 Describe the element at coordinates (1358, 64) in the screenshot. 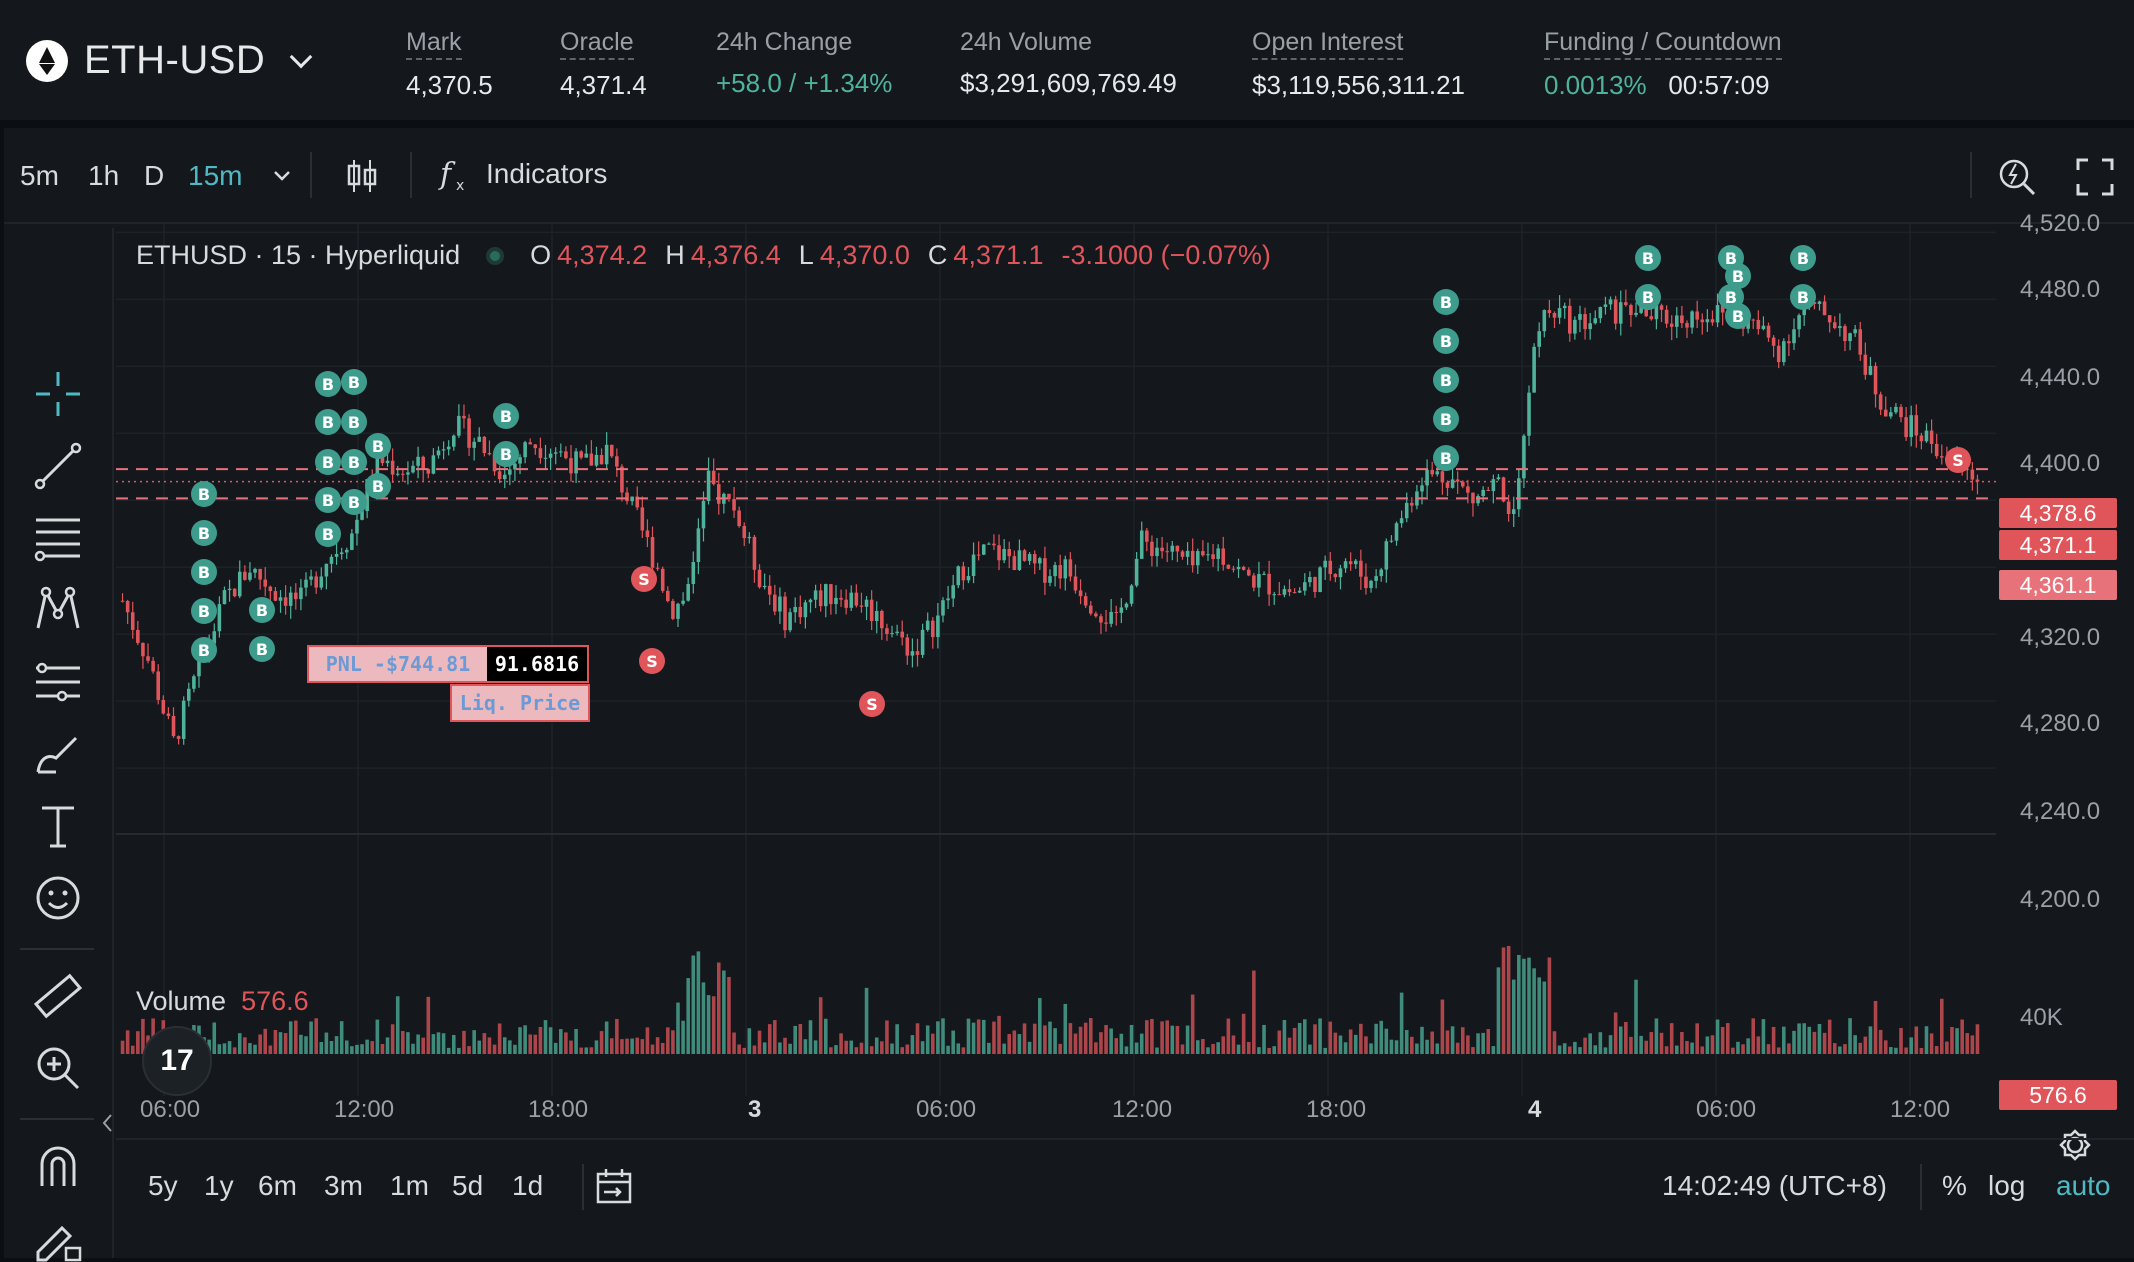

I see `stat-open-interest: Open Interest $3,119,556,311.21` at that location.